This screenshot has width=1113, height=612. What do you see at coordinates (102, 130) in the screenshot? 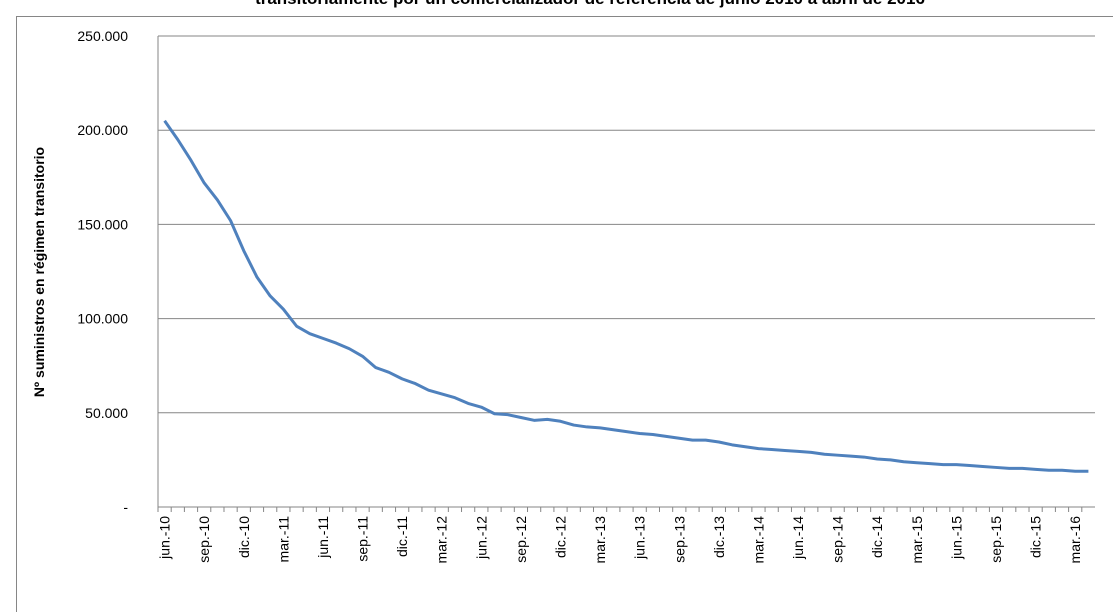
I see `y-tick-label: 200.000` at bounding box center [102, 130].